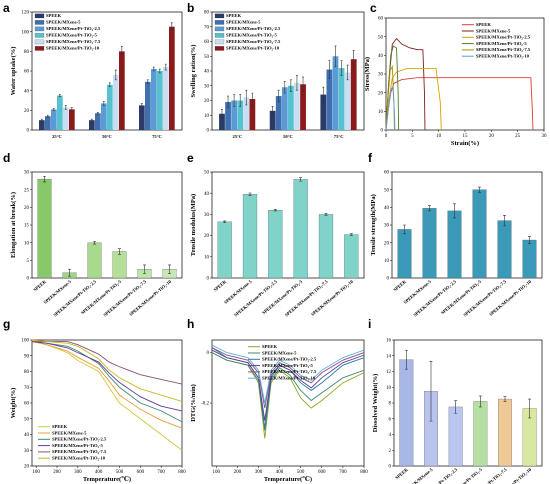 The image size is (550, 484). What do you see at coordinates (190, 158) in the screenshot?
I see `panel-letter: e` at bounding box center [190, 158].